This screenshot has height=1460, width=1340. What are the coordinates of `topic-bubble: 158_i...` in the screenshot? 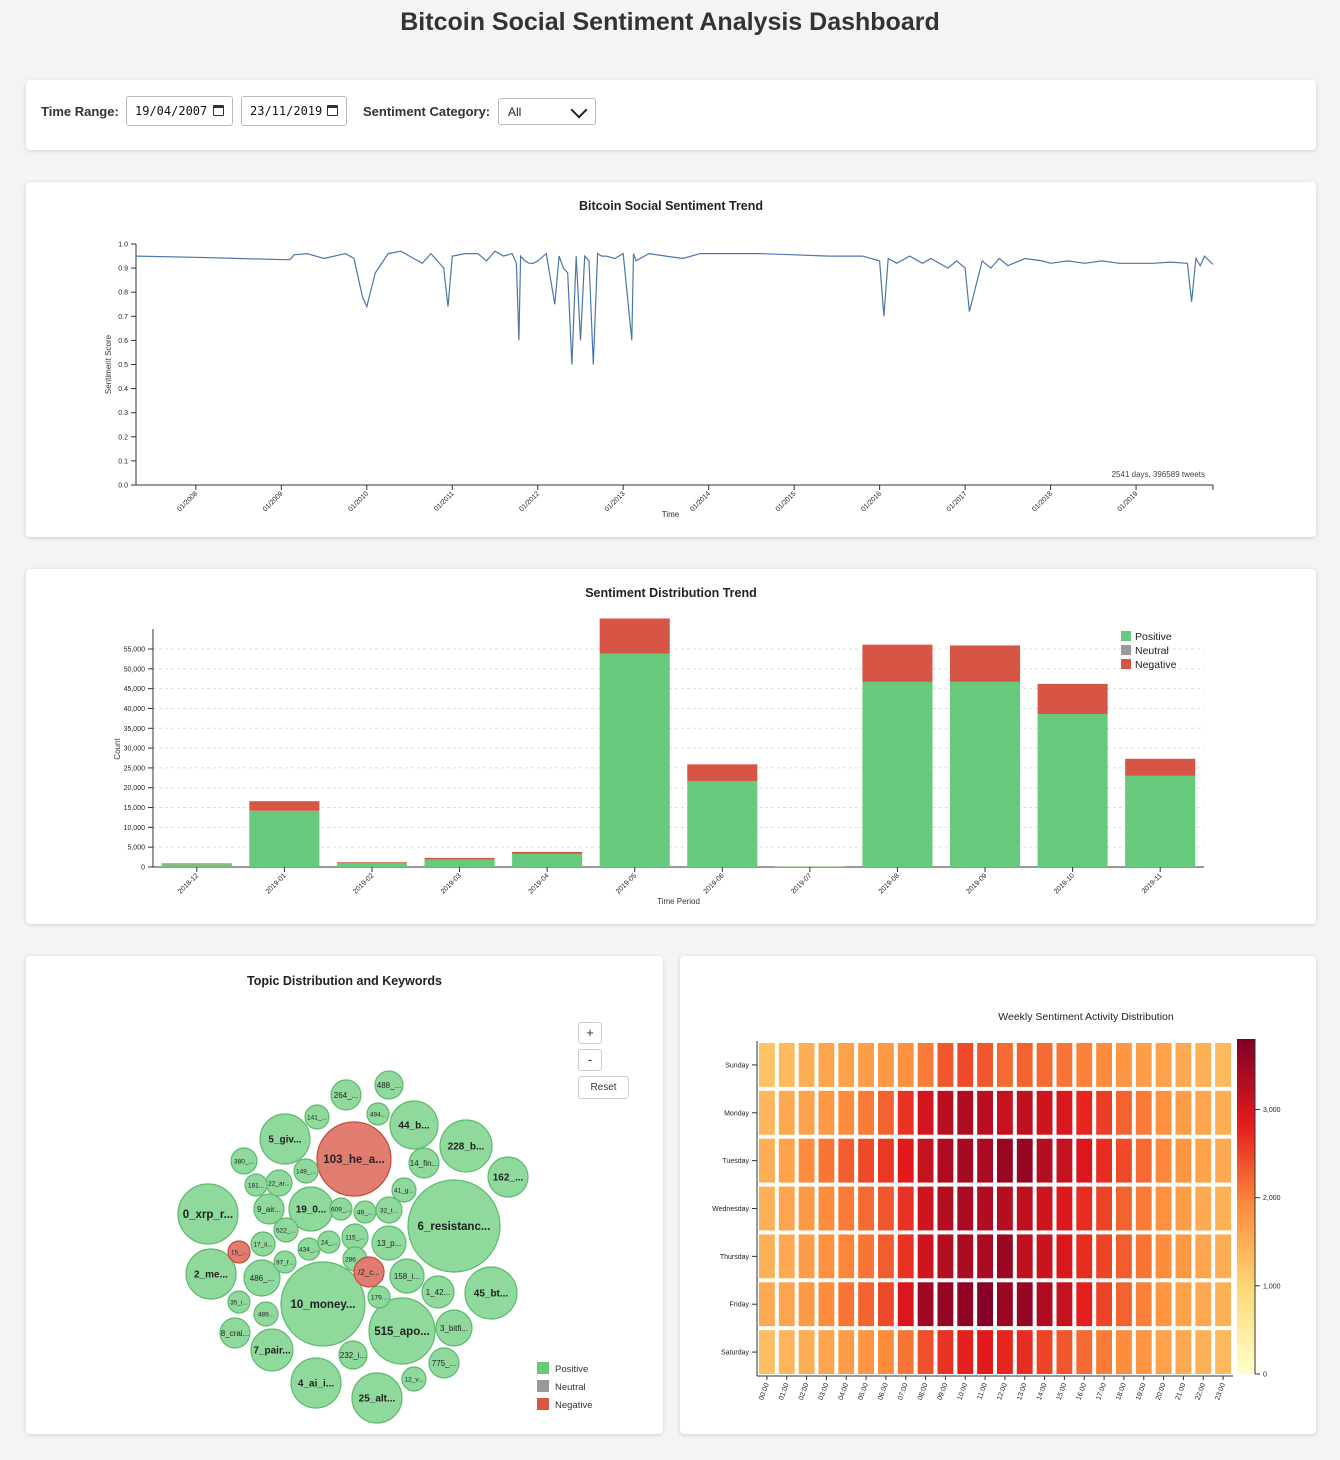 It's located at (407, 1276).